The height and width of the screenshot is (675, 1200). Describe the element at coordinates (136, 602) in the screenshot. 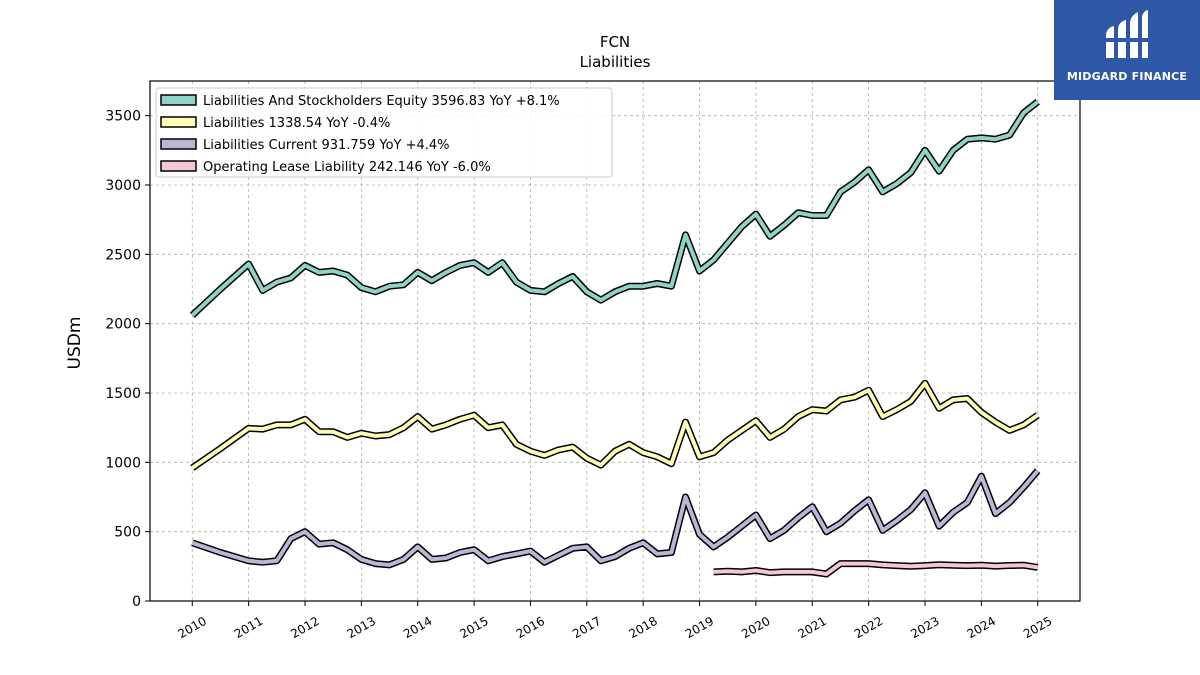

I see `y-tick-label: 0` at that location.